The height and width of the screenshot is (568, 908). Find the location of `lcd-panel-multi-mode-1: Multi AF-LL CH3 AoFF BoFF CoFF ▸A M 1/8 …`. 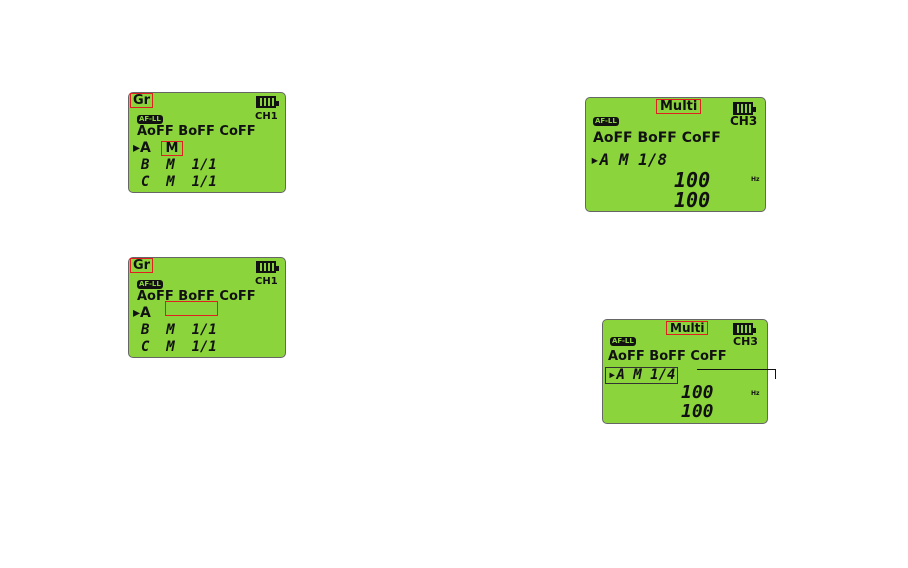

lcd-panel-multi-mode-1: Multi AF-LL CH3 AoFF BoFF CoFF ▸A M 1/8 … is located at coordinates (675, 154).